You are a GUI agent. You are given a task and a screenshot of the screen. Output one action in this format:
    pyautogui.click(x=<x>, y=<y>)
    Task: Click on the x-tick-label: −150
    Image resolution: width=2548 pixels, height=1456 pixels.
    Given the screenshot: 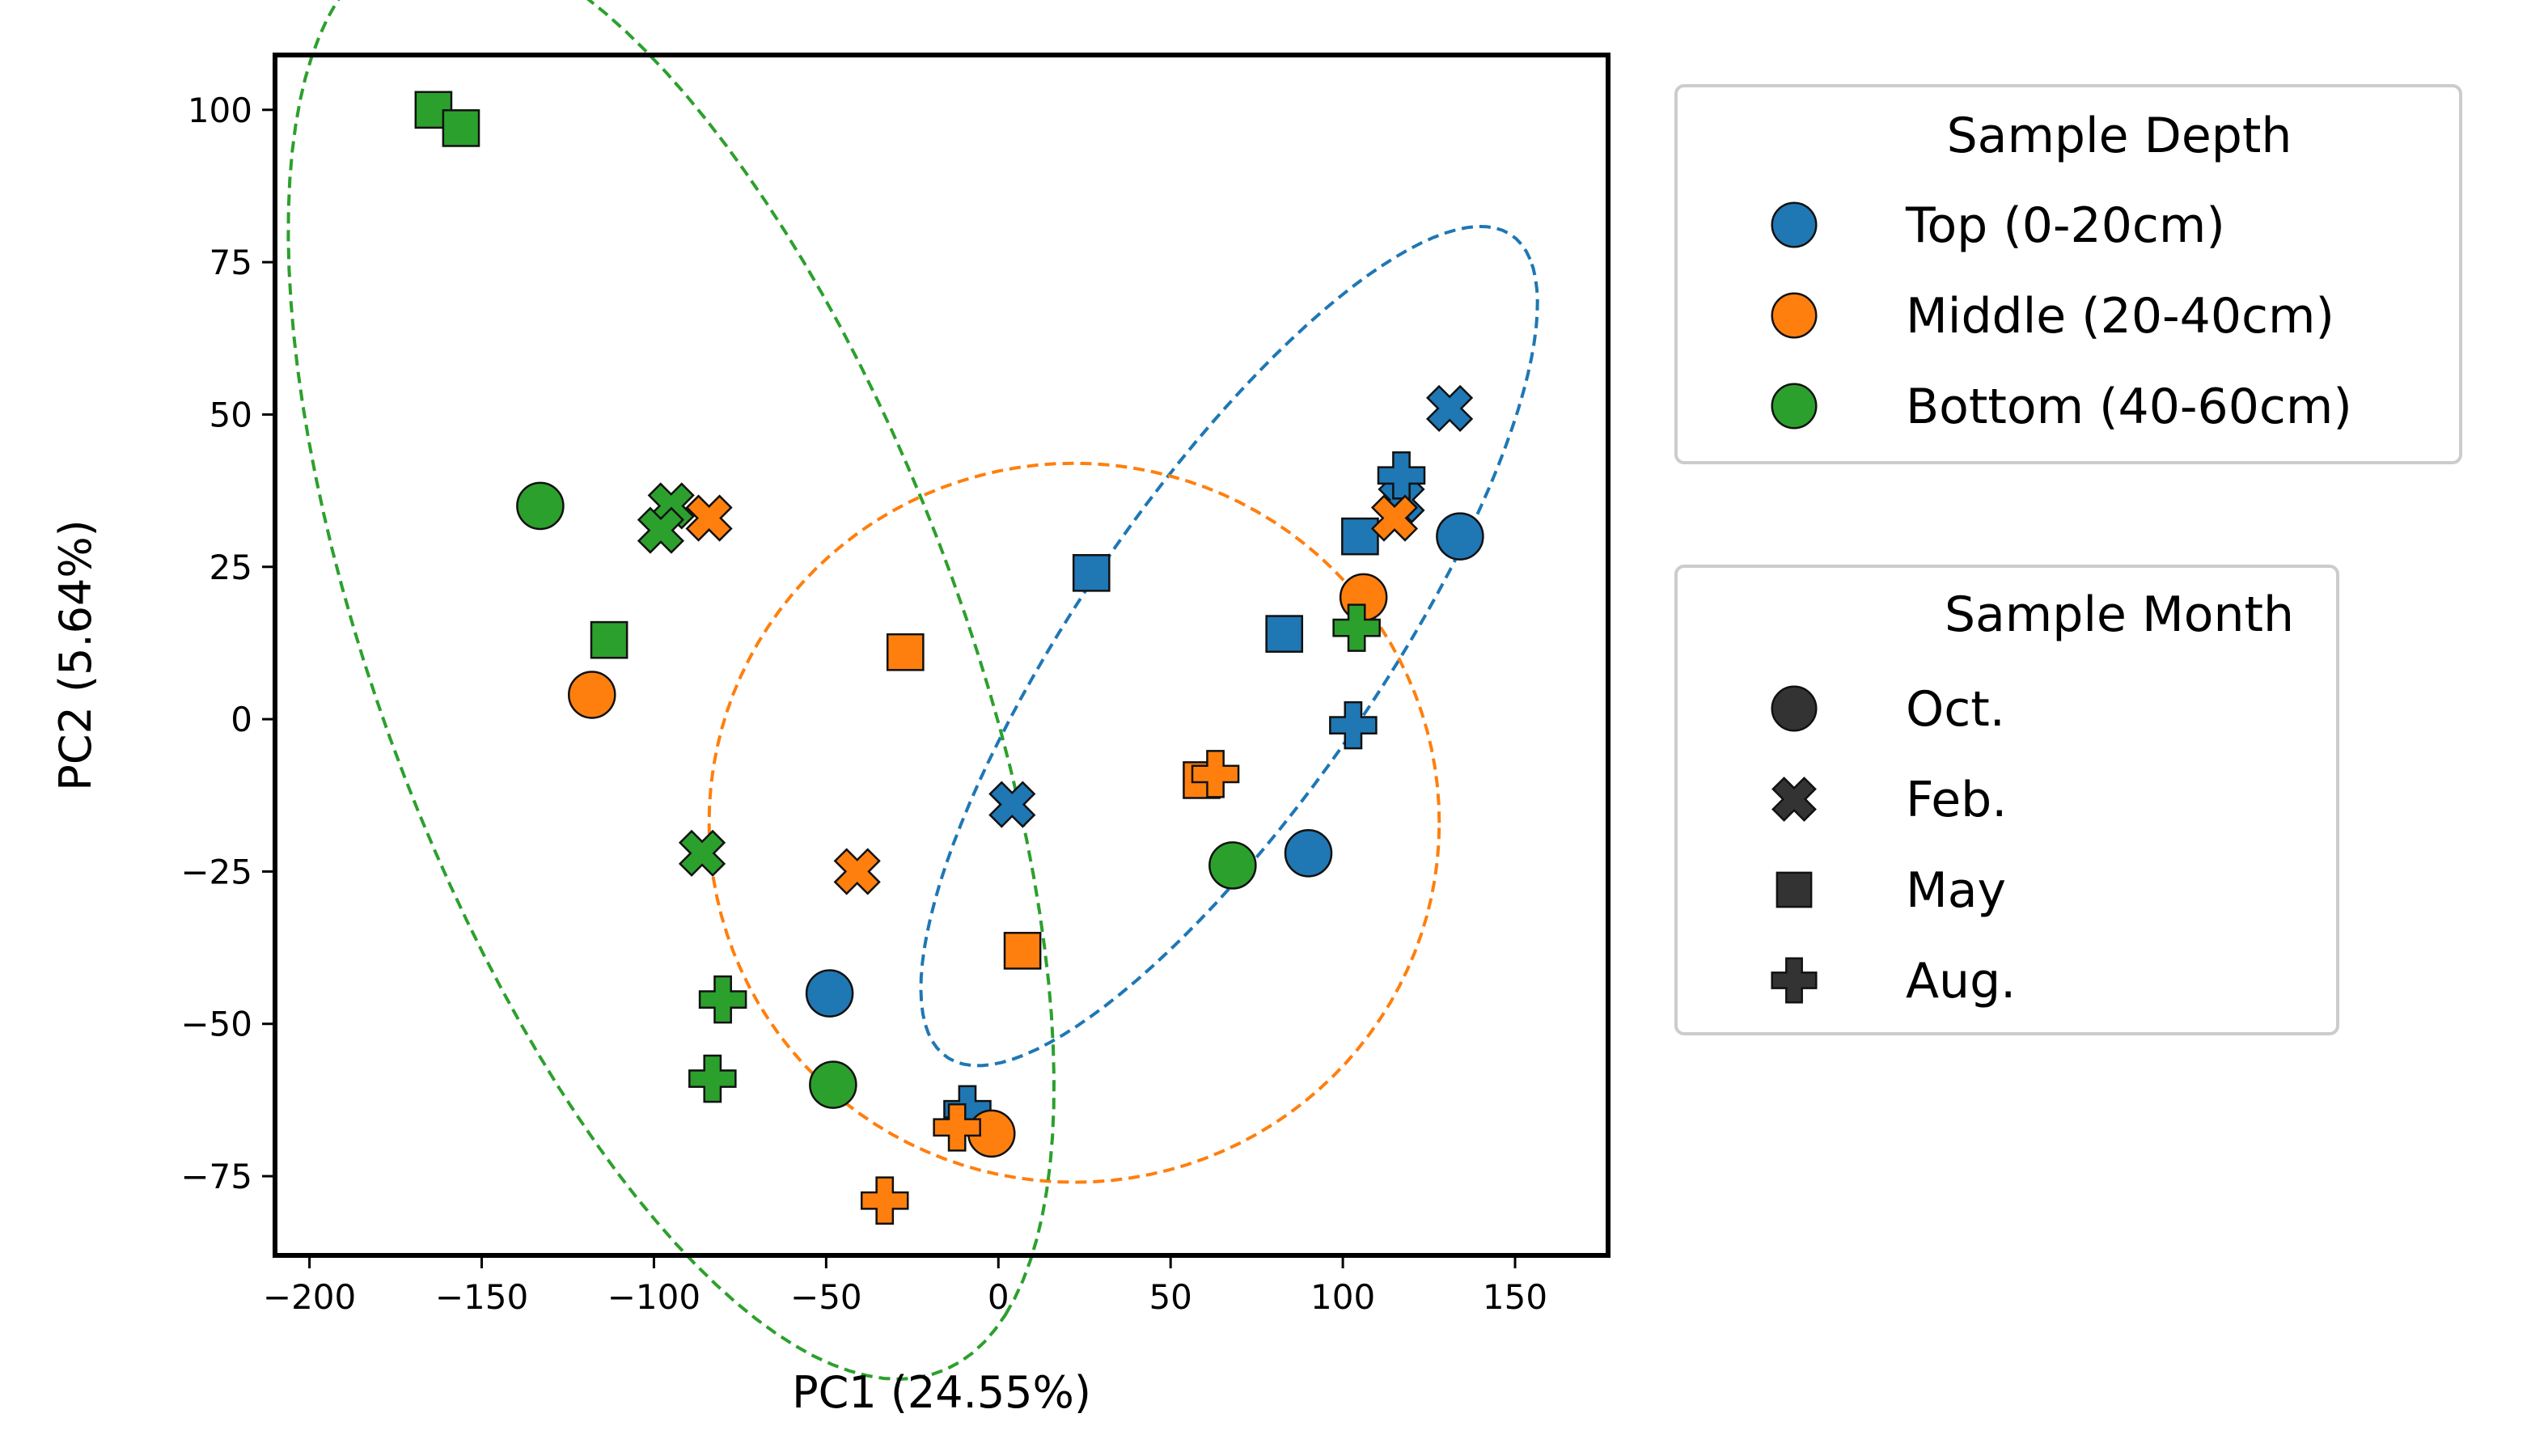 What is the action you would take?
    pyautogui.click(x=482, y=1297)
    